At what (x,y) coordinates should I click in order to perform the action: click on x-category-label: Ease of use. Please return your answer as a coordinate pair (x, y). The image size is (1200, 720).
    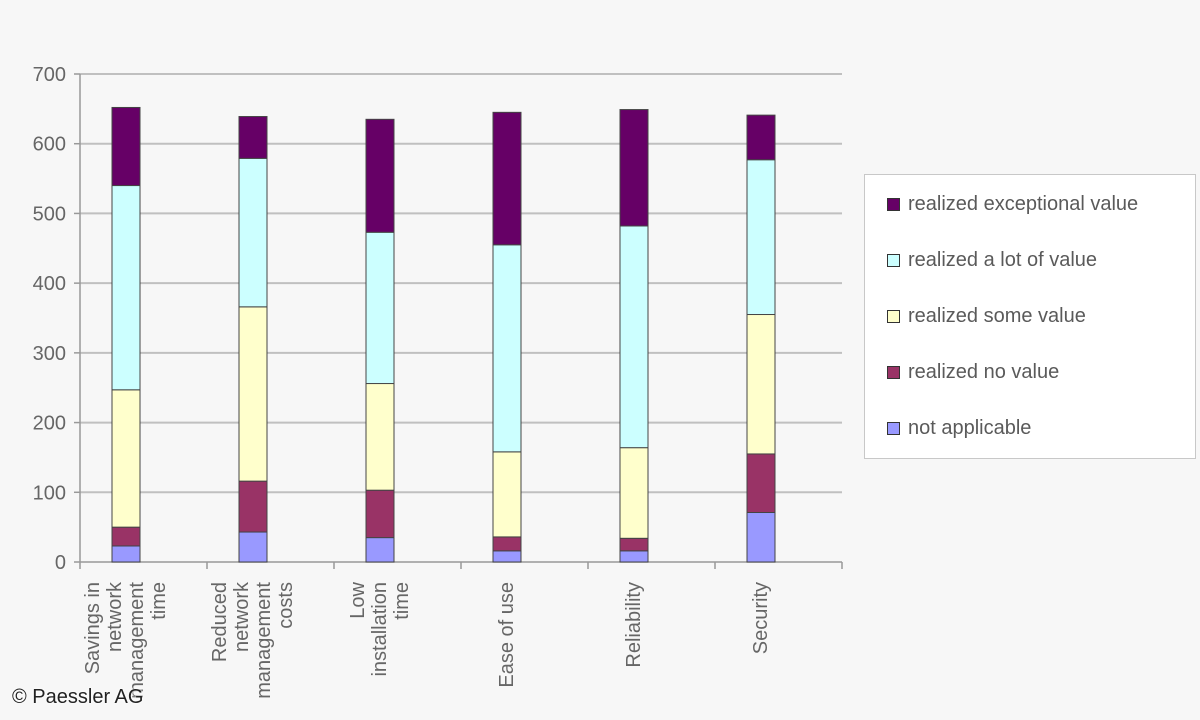
    Looking at the image, I should click on (507, 635).